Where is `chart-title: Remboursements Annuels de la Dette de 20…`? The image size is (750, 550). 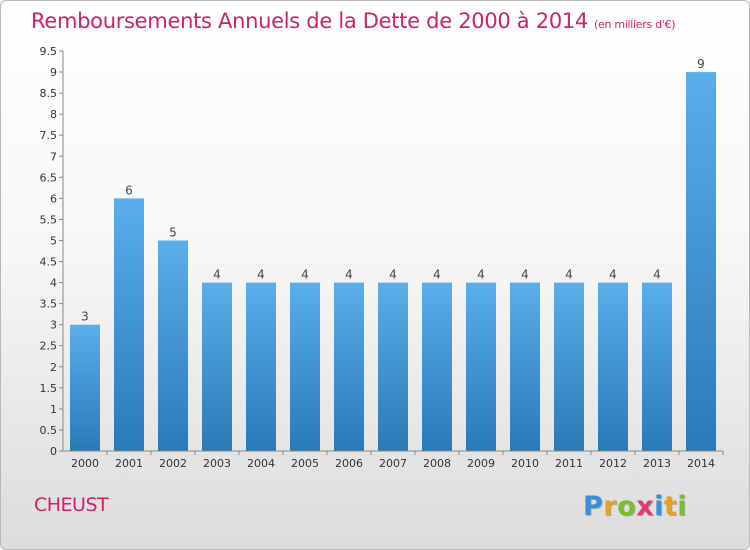
chart-title: Remboursements Annuels de la Dette de 20… is located at coordinates (353, 21).